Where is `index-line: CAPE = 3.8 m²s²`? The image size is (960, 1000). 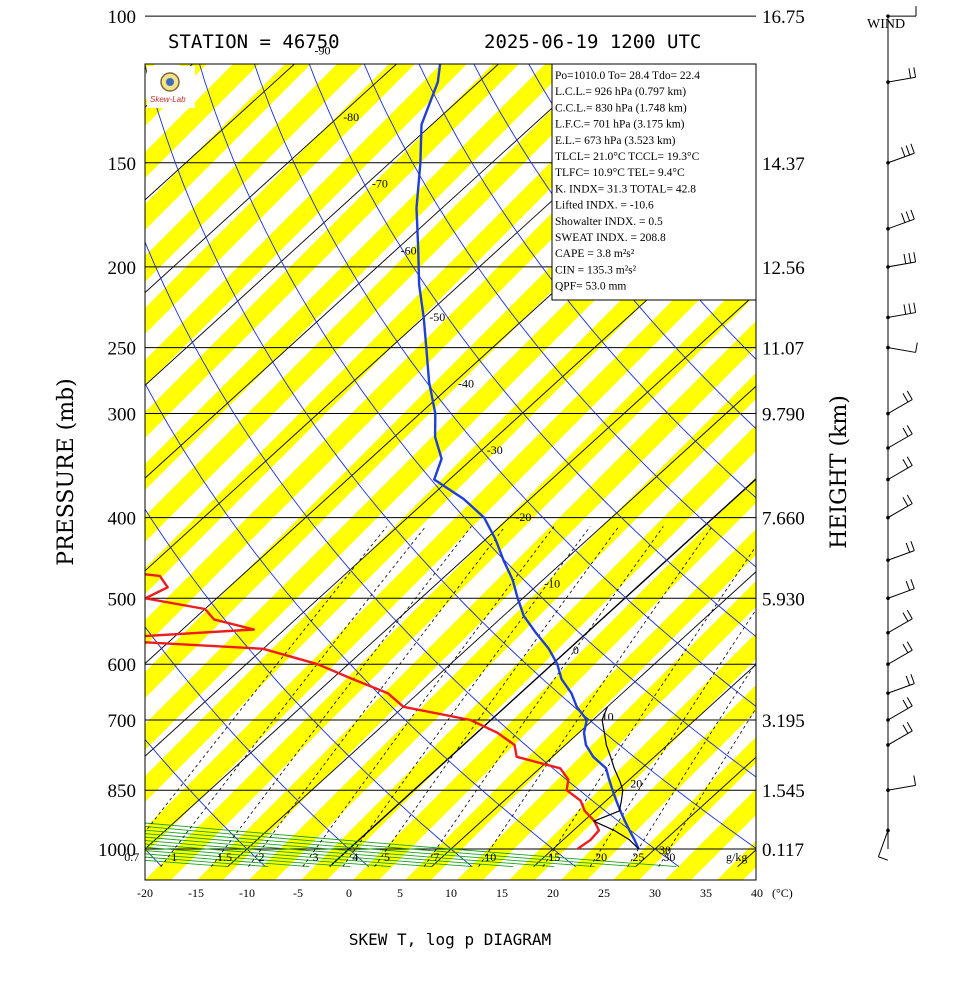 index-line: CAPE = 3.8 m²s² is located at coordinates (595, 254).